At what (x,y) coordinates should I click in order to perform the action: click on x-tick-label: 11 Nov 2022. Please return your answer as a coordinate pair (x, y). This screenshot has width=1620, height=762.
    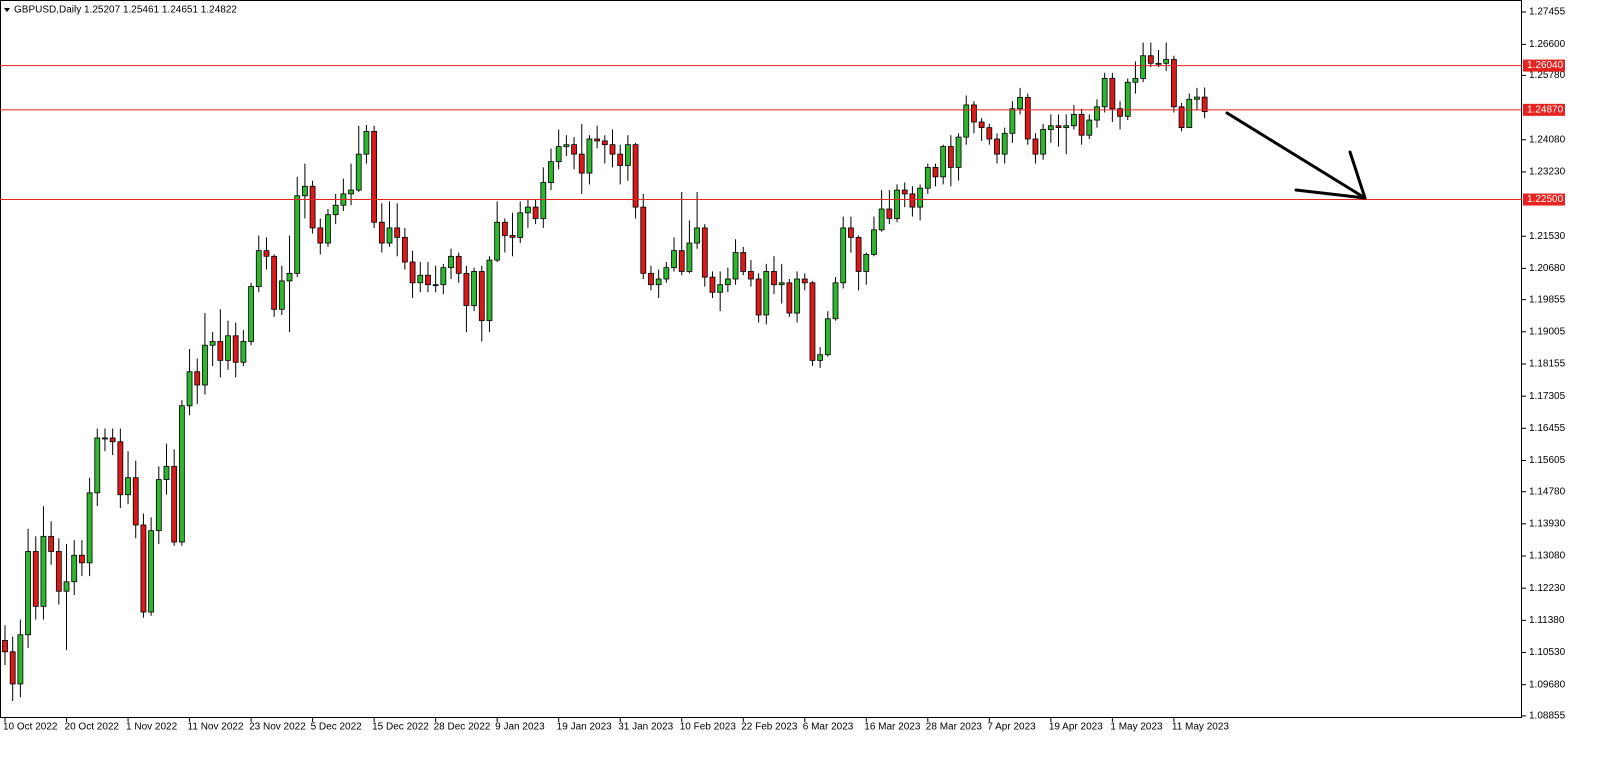
    Looking at the image, I should click on (216, 727).